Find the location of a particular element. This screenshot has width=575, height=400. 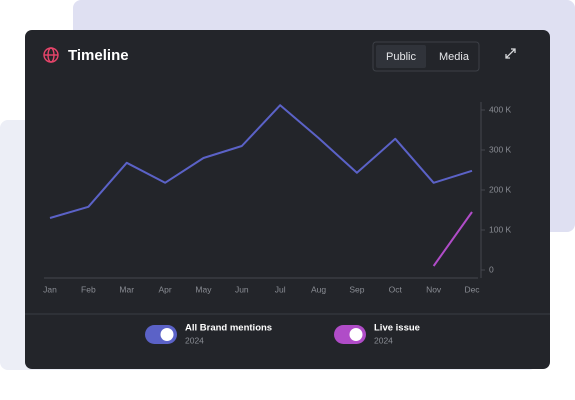

toggle-button: Public is located at coordinates (401, 57).